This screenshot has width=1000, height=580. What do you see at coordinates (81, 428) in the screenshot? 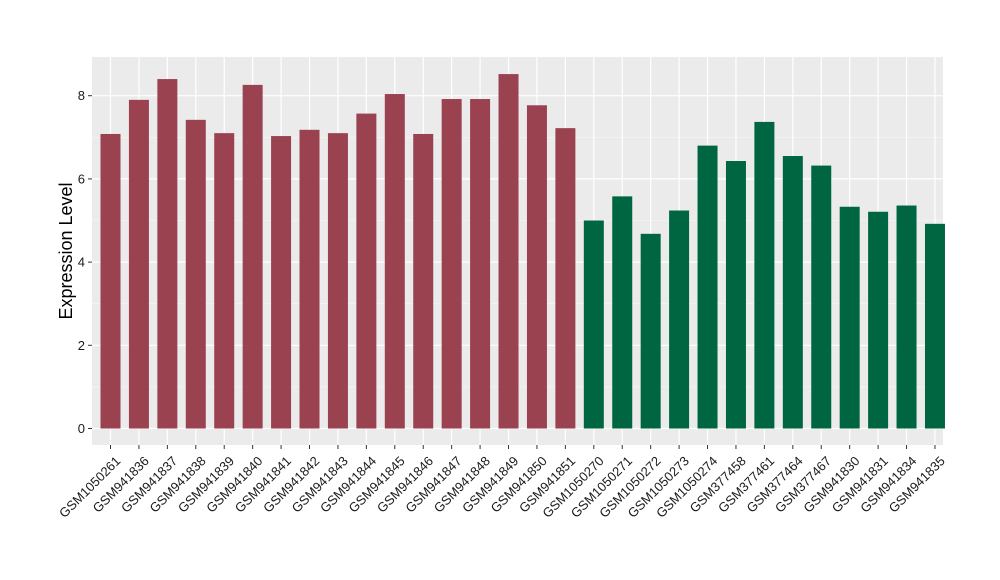
I see `y-tick-label: 0` at bounding box center [81, 428].